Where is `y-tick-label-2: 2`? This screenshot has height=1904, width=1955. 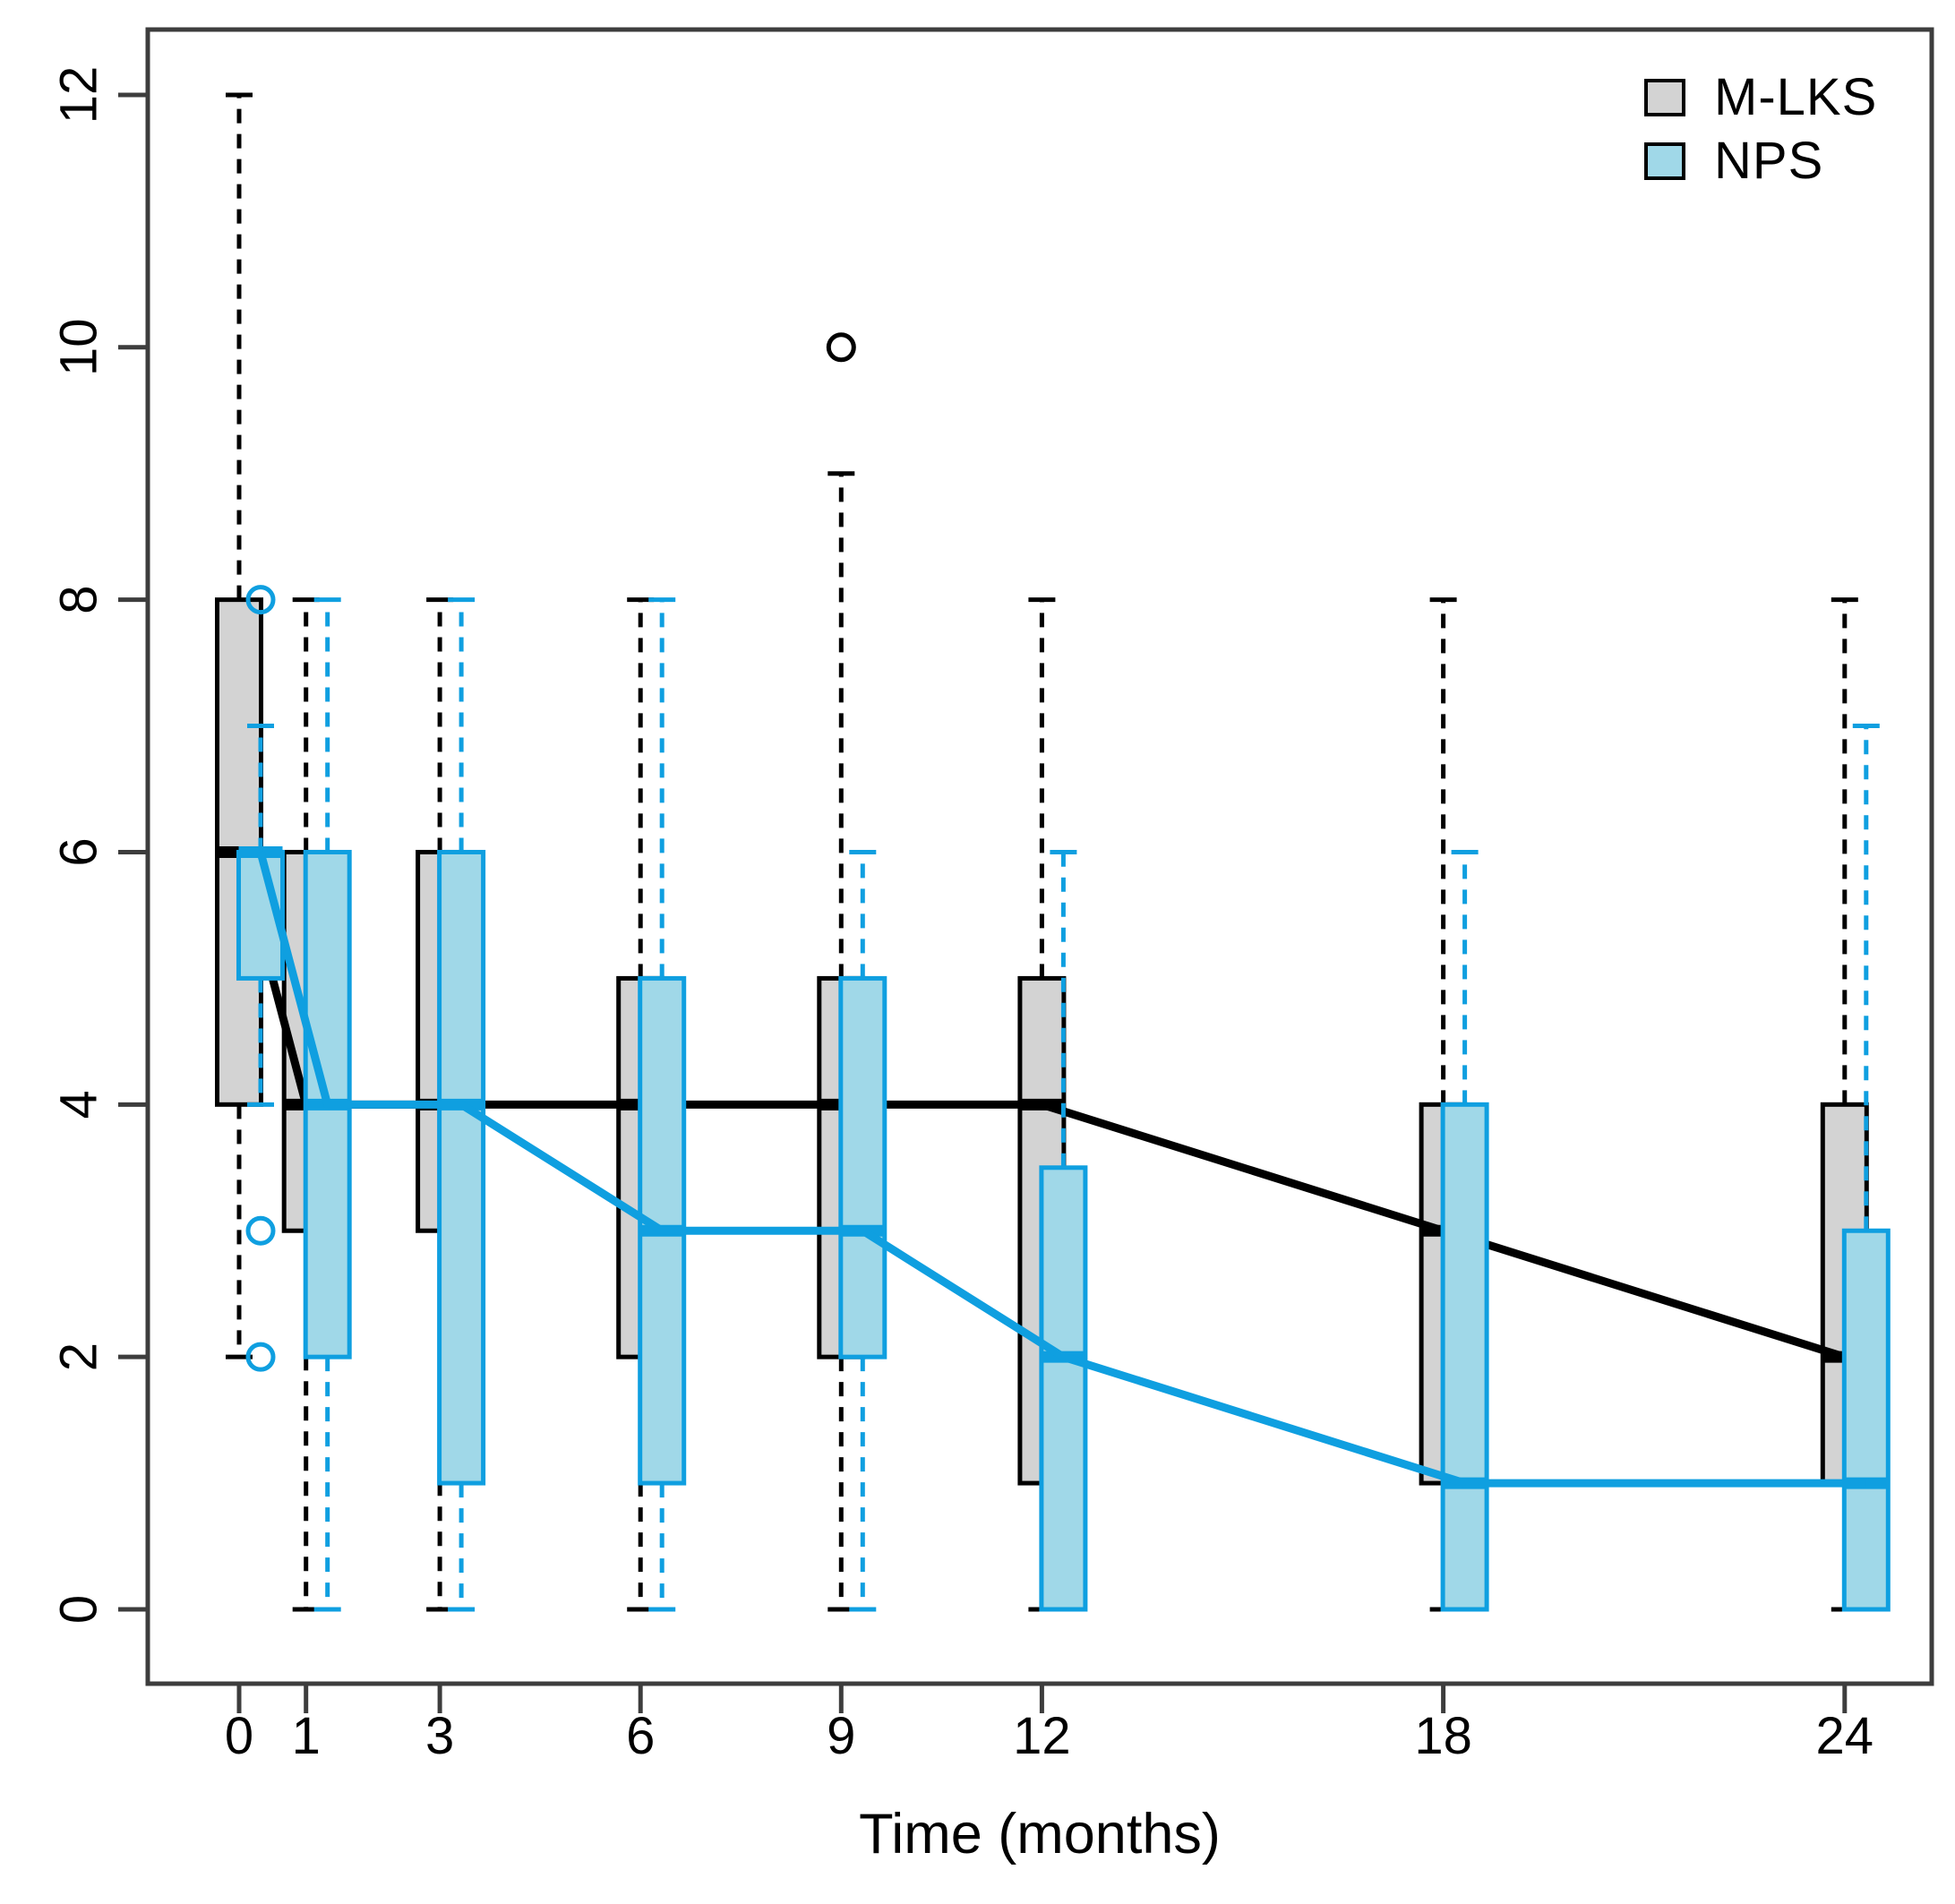
y-tick-label-2: 2 is located at coordinates (79, 1357).